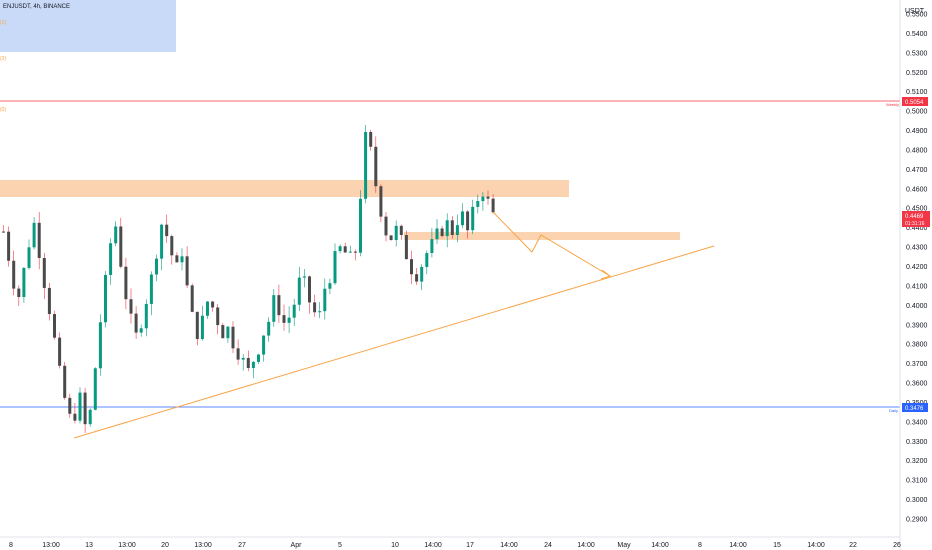 Image resolution: width=932 pixels, height=550 pixels. Describe the element at coordinates (917, 131) in the screenshot. I see `price-tick-6: 0.4900` at that location.